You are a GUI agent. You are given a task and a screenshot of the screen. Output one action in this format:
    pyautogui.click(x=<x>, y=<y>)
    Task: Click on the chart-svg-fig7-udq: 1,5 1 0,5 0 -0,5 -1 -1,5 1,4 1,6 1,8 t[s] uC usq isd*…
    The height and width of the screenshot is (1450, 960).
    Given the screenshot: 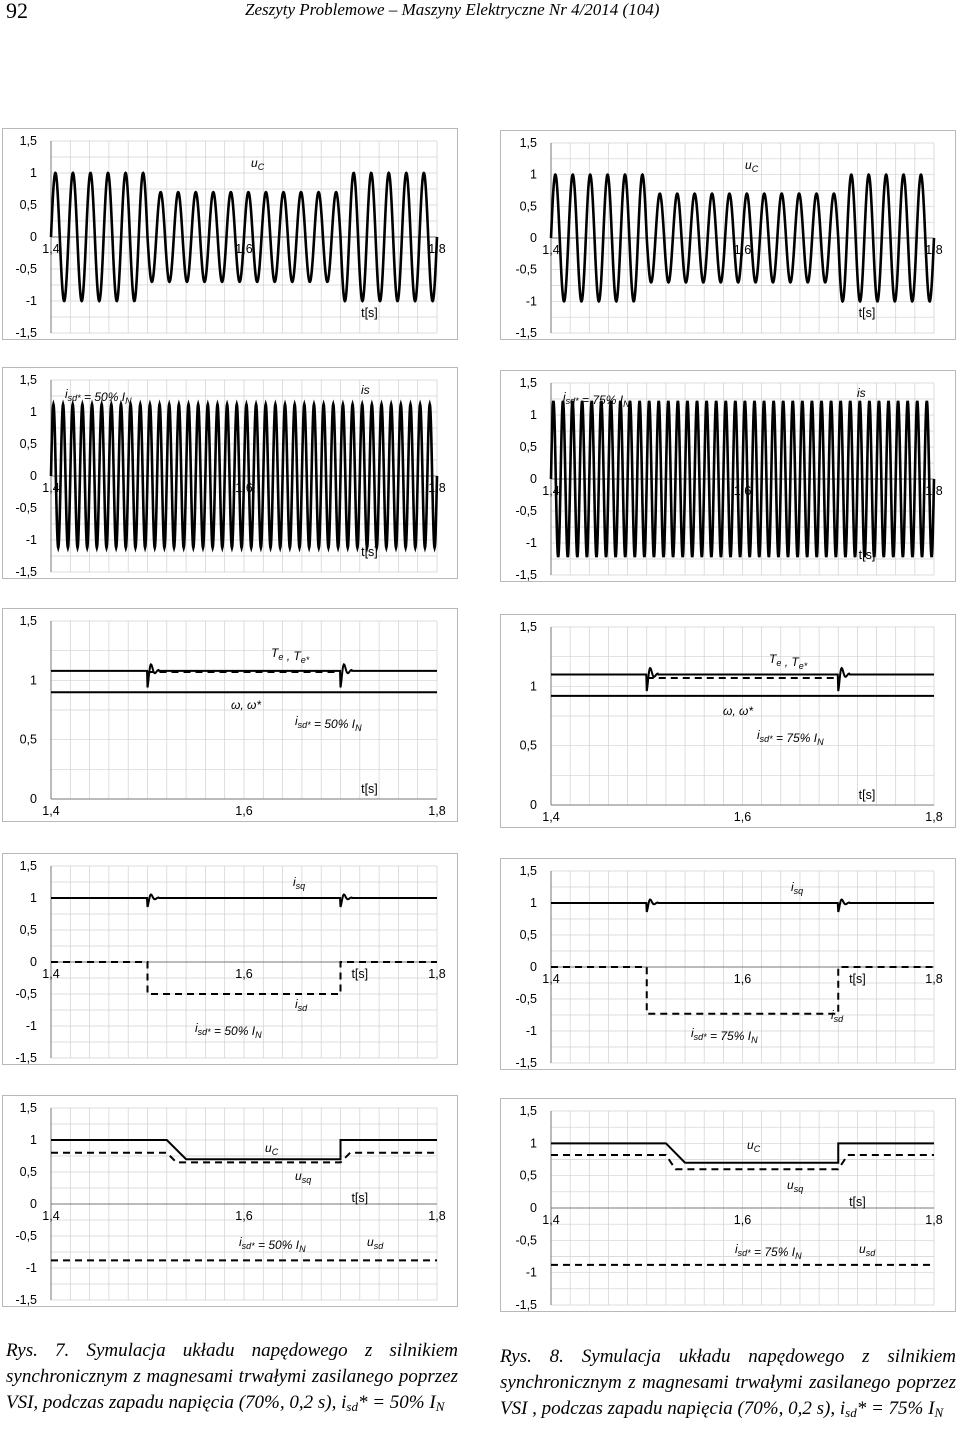 What is the action you would take?
    pyautogui.click(x=230, y=1204)
    